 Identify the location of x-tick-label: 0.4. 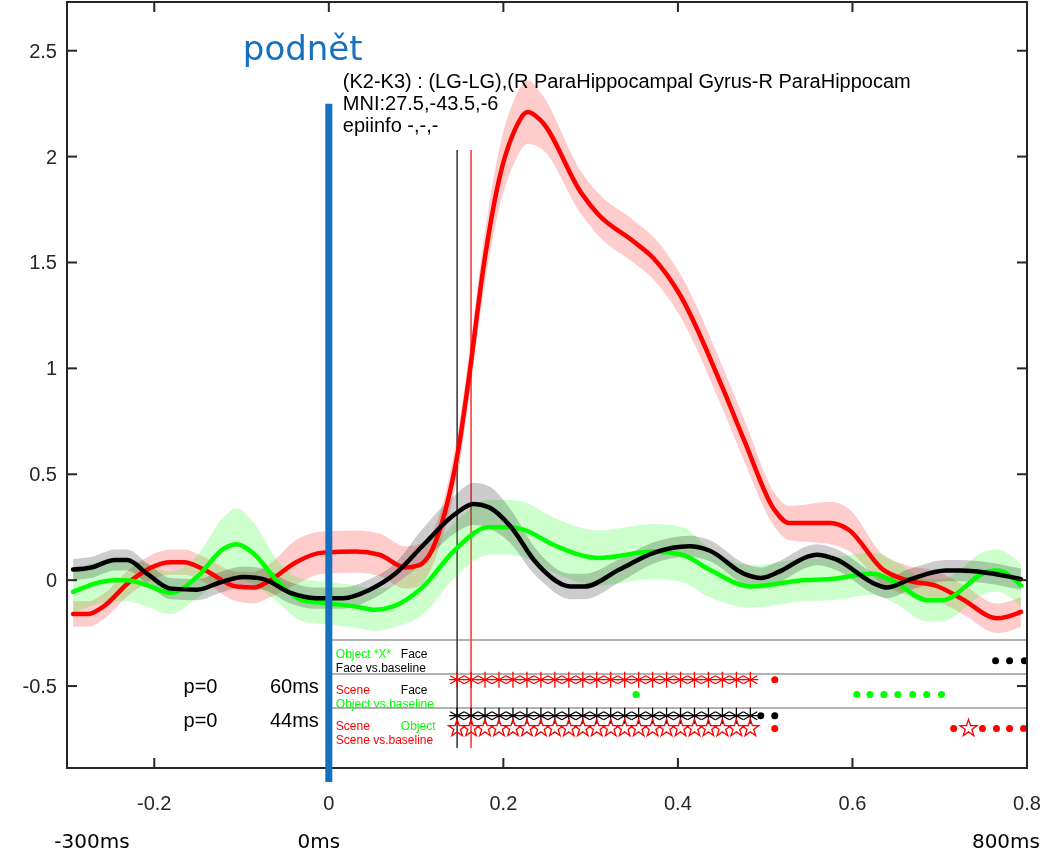
(678, 803).